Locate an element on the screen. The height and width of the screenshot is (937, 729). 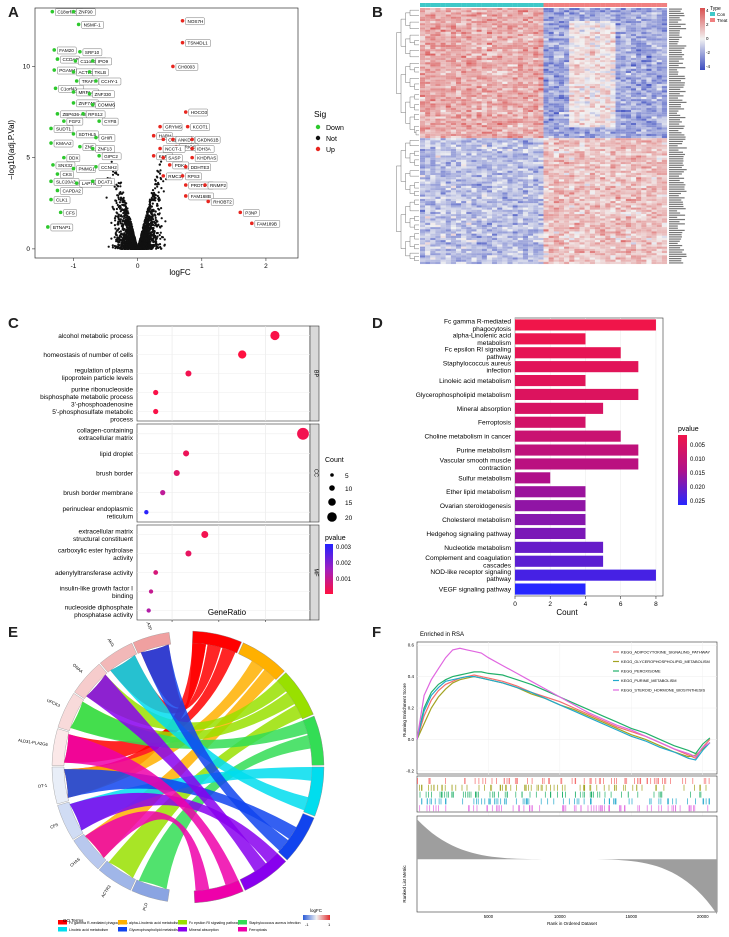
volcano-xtick-label: 0 is located at coordinates (138, 266).